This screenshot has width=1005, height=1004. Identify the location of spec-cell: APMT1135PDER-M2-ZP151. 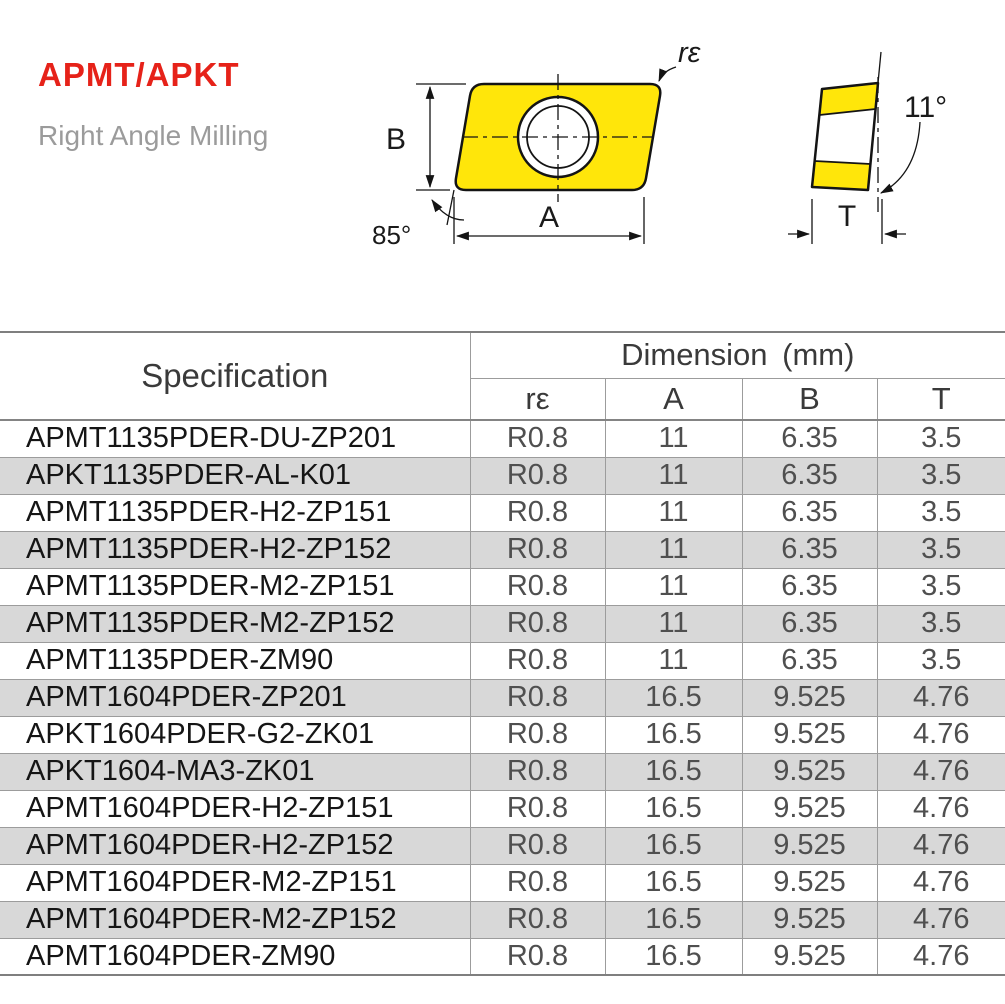
(235, 586).